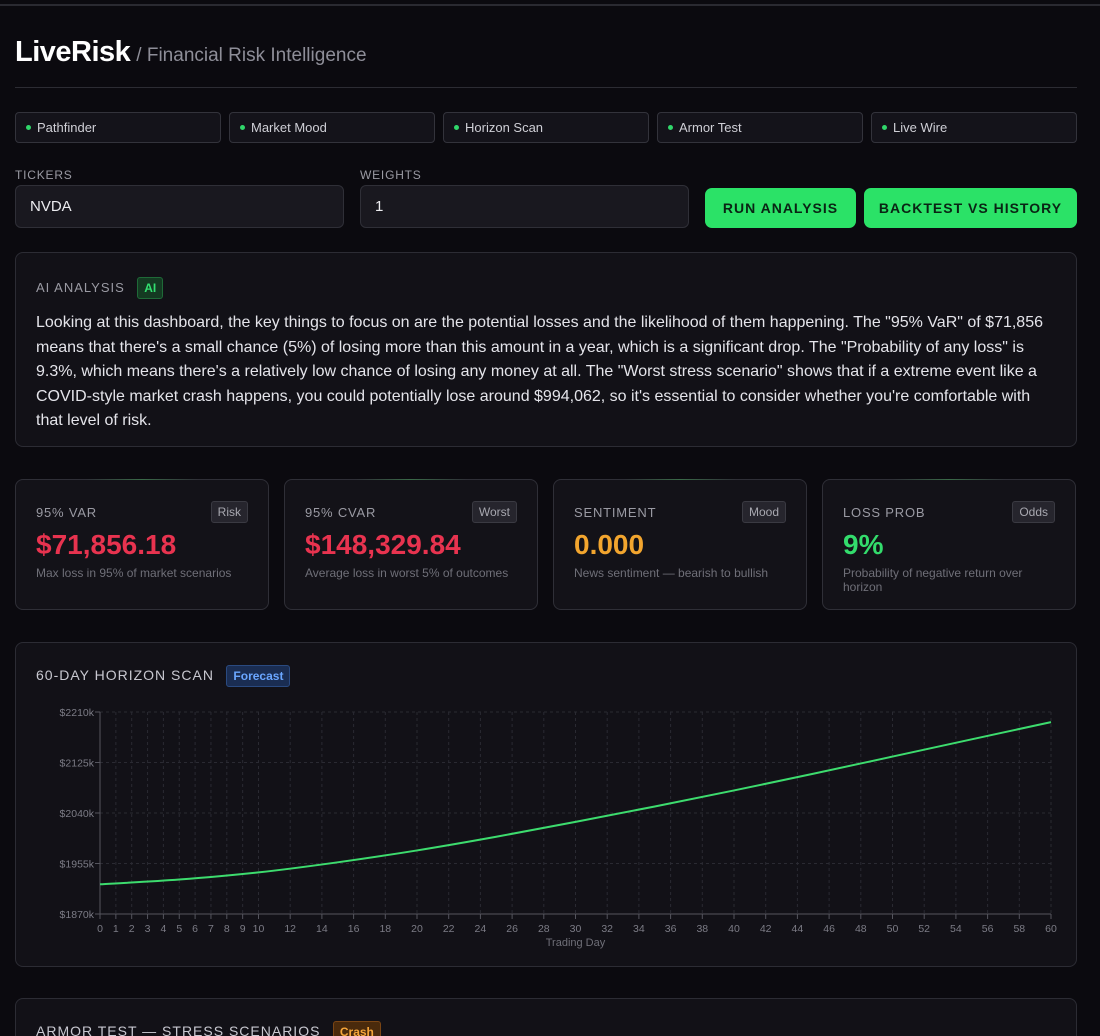 This screenshot has width=1100, height=1036. What do you see at coordinates (615, 512) in the screenshot?
I see `card-label: SENTIMENT` at bounding box center [615, 512].